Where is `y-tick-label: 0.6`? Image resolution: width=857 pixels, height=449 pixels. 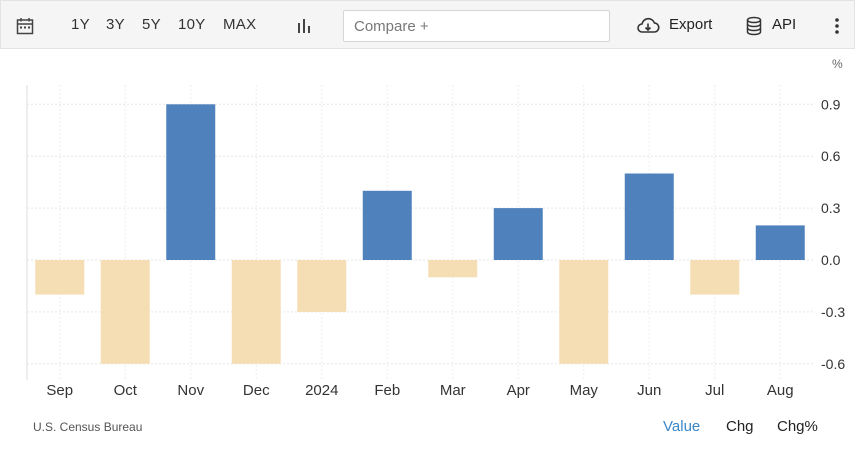
y-tick-label: 0.6 is located at coordinates (831, 156).